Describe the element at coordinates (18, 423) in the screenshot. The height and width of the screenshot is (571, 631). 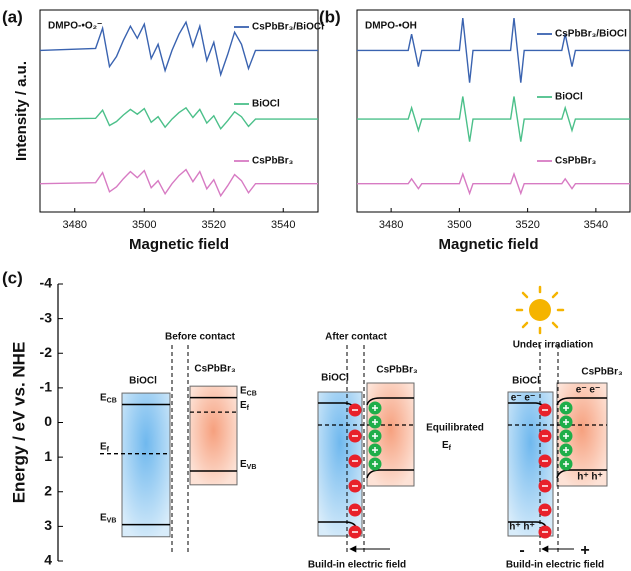
I see `y-axis-label: Energy / eV vs. NHE` at that location.